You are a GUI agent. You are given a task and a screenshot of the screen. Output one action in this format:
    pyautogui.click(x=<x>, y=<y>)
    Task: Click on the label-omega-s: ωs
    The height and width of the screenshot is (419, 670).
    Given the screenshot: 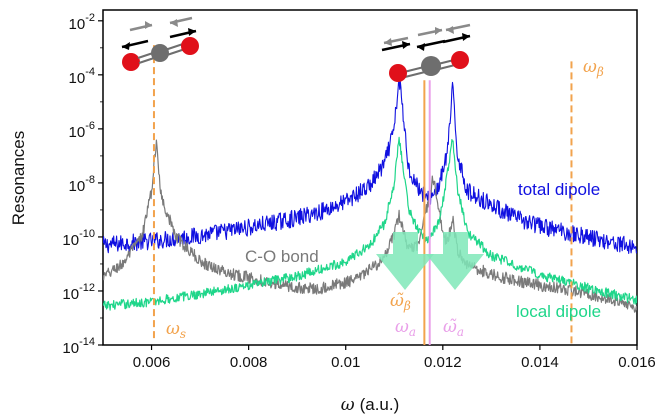 What is the action you would take?
    pyautogui.click(x=176, y=330)
    